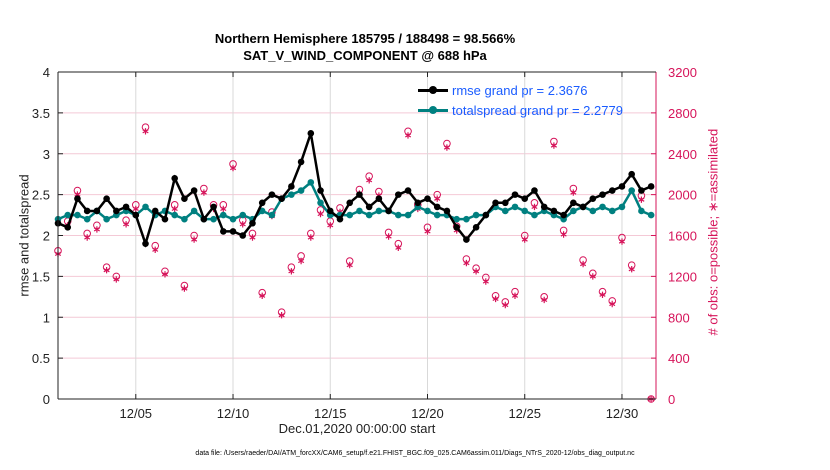 This screenshot has height=470, width=830. I want to click on x-tick-label: 12/20, so click(427, 413).